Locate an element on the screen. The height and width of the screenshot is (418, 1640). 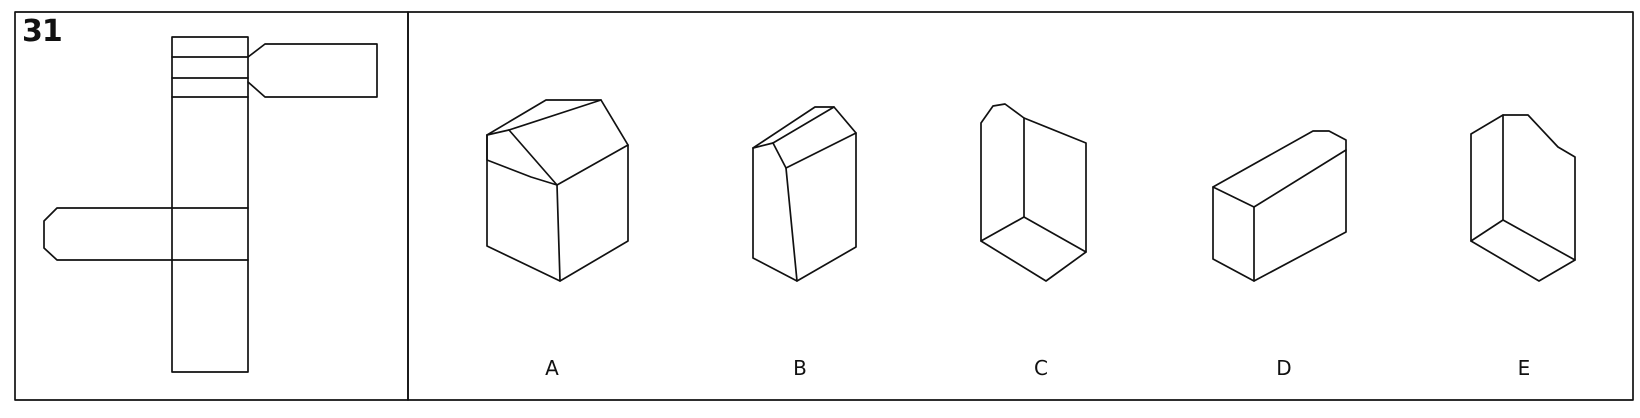
option-d-figure is located at coordinates (1279, 206).